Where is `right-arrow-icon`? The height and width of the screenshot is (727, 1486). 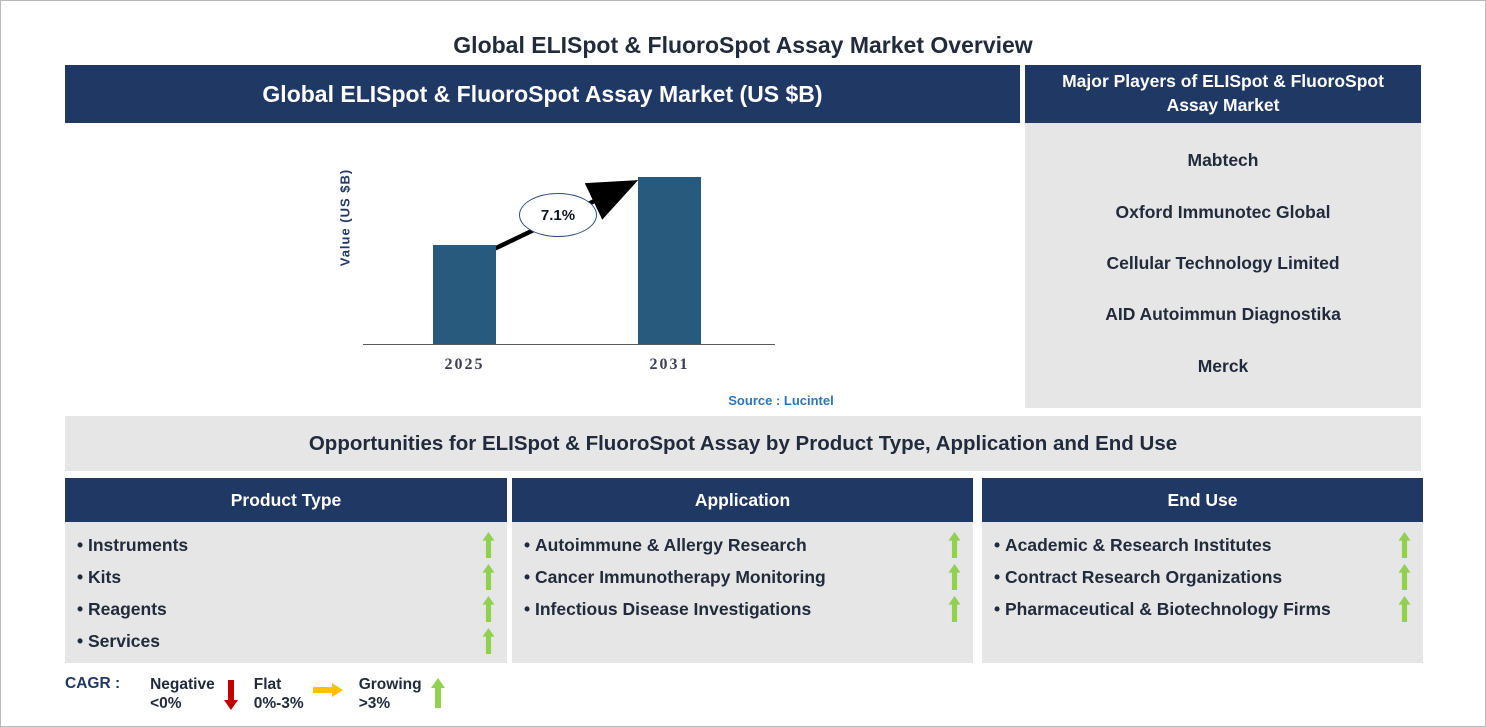
right-arrow-icon is located at coordinates (327, 690).